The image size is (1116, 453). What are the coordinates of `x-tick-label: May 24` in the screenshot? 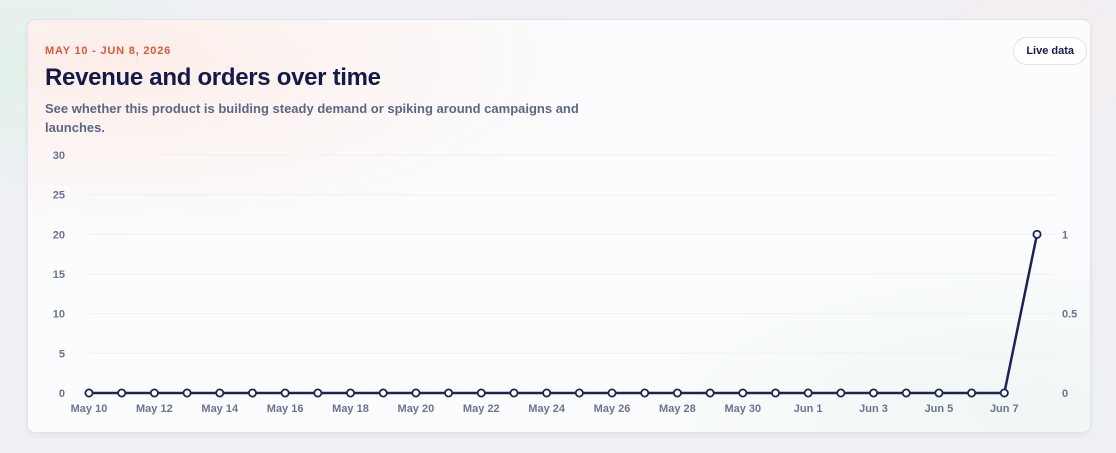 It's located at (547, 409).